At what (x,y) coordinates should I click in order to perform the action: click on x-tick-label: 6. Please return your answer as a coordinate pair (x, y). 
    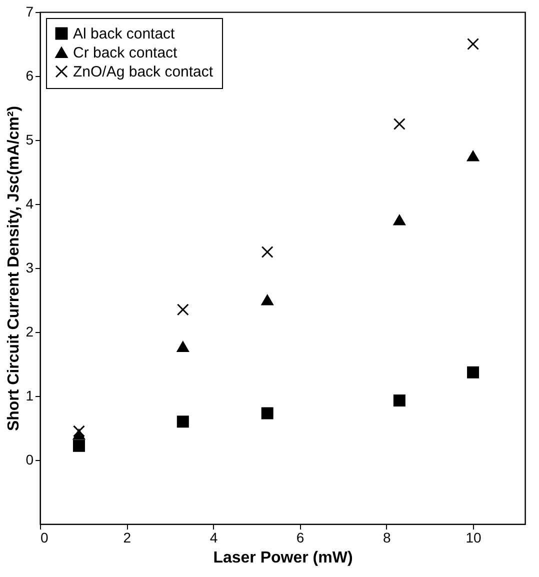
    Looking at the image, I should click on (300, 538).